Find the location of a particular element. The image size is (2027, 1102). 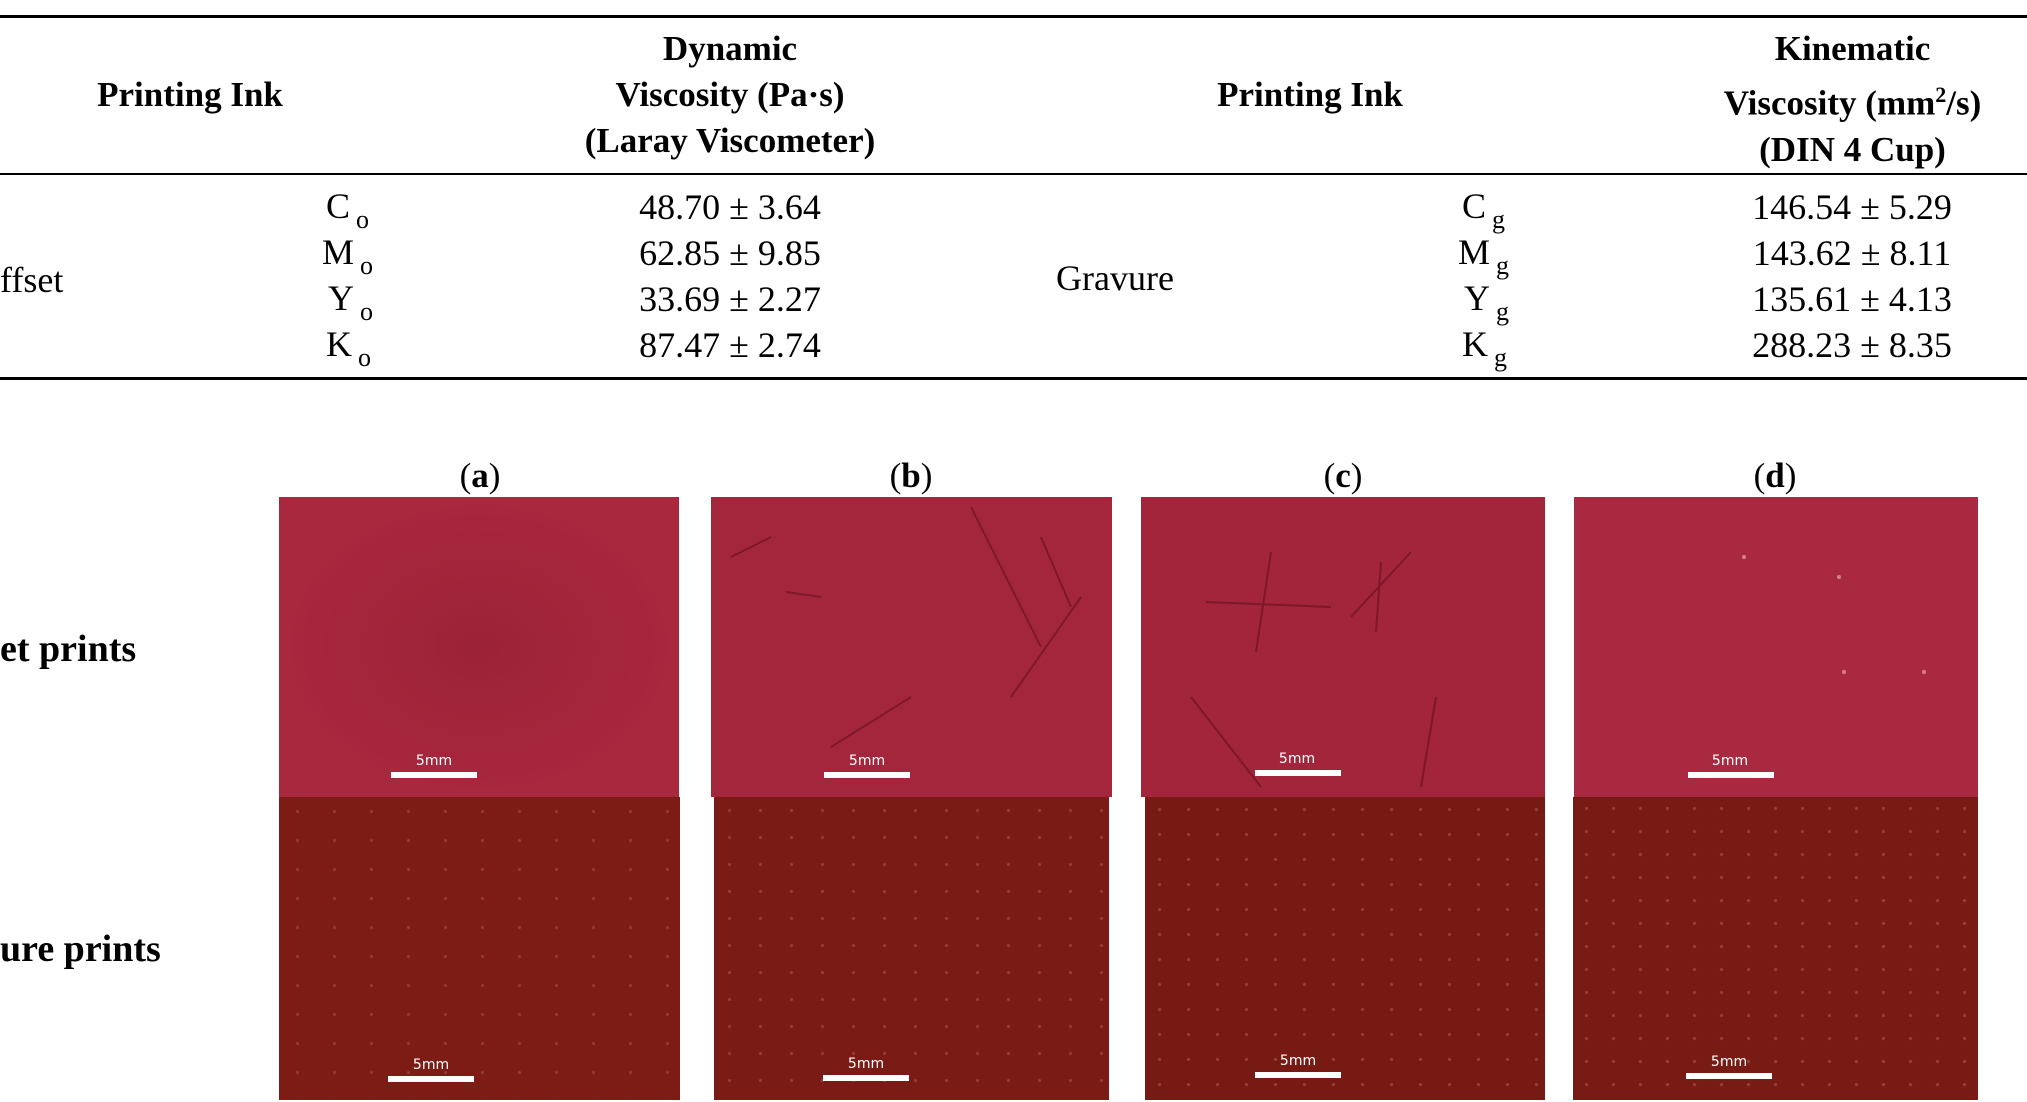

offset-print-image-b: 5mm is located at coordinates (911, 647).